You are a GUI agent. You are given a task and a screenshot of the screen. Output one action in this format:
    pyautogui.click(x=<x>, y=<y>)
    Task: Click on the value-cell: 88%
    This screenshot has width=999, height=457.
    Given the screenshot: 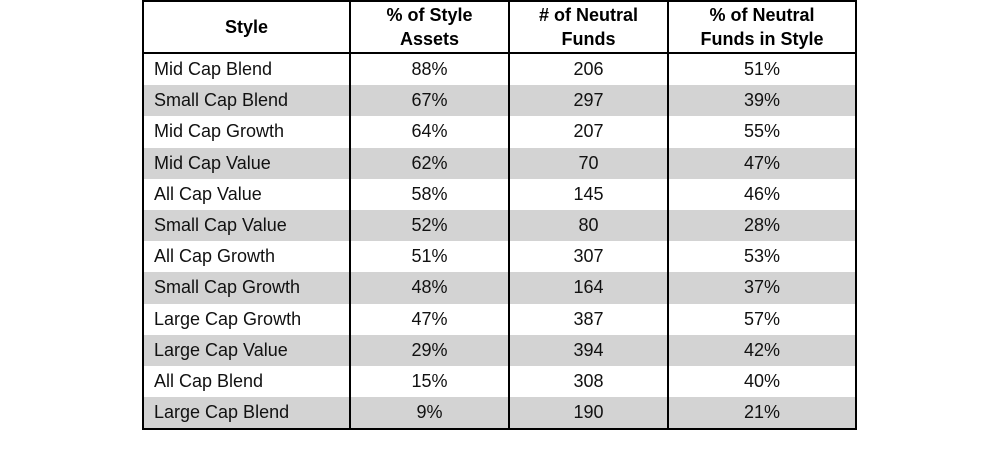 What is the action you would take?
    pyautogui.click(x=429, y=69)
    